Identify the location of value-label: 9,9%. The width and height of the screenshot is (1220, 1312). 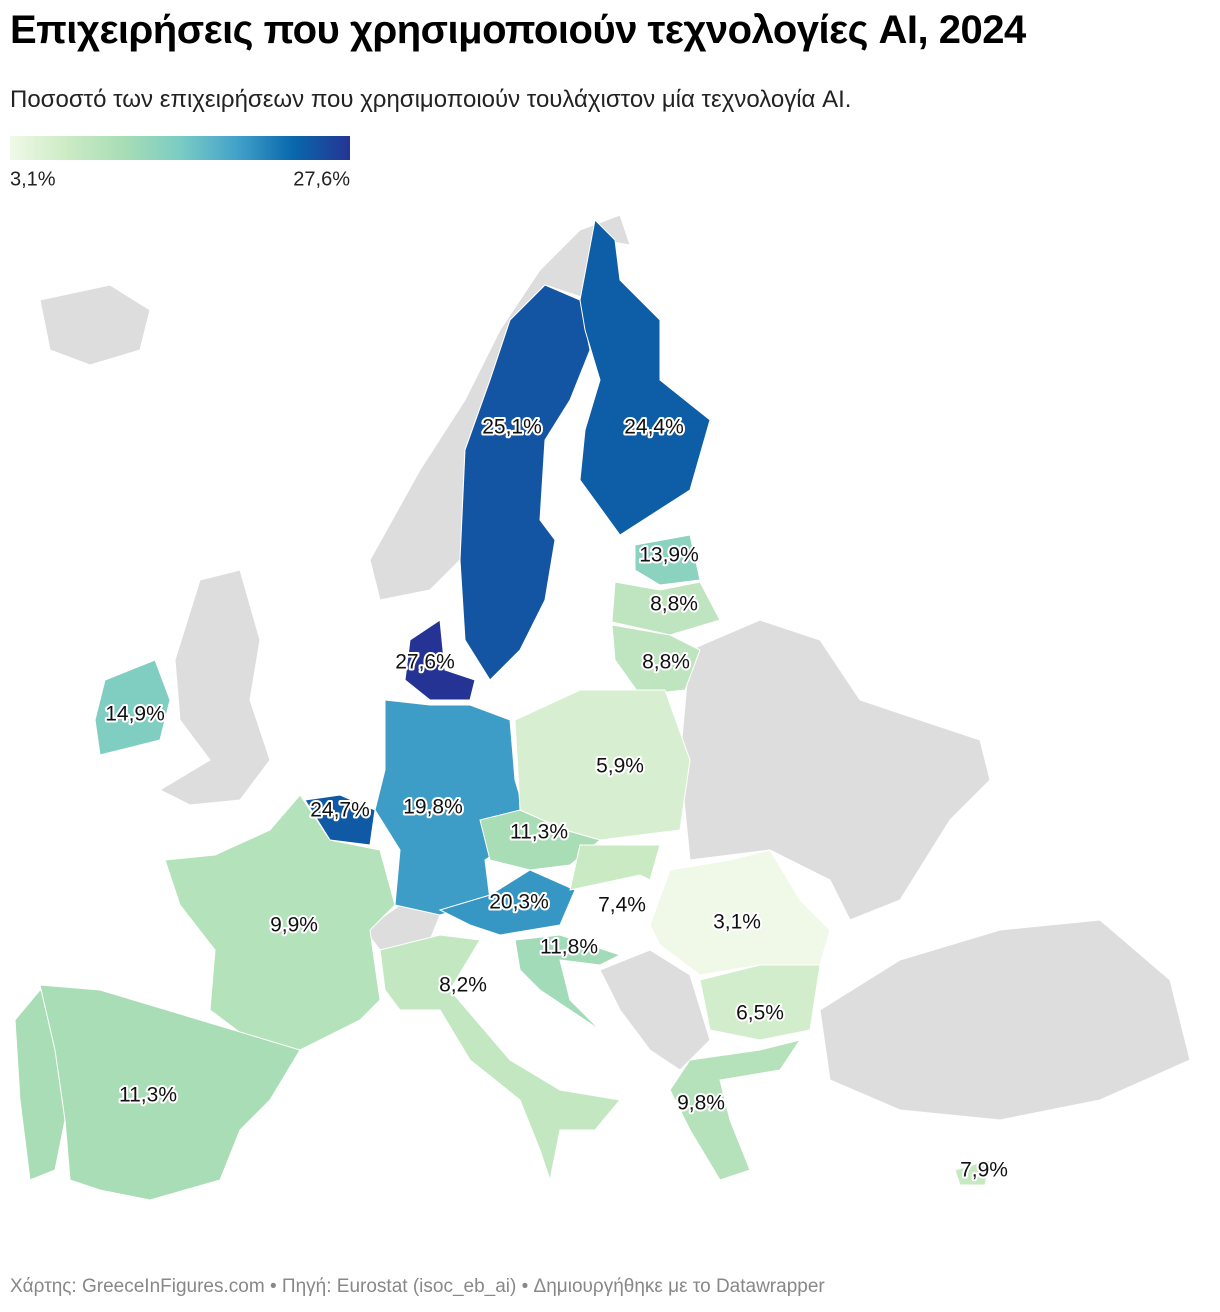
(294, 925).